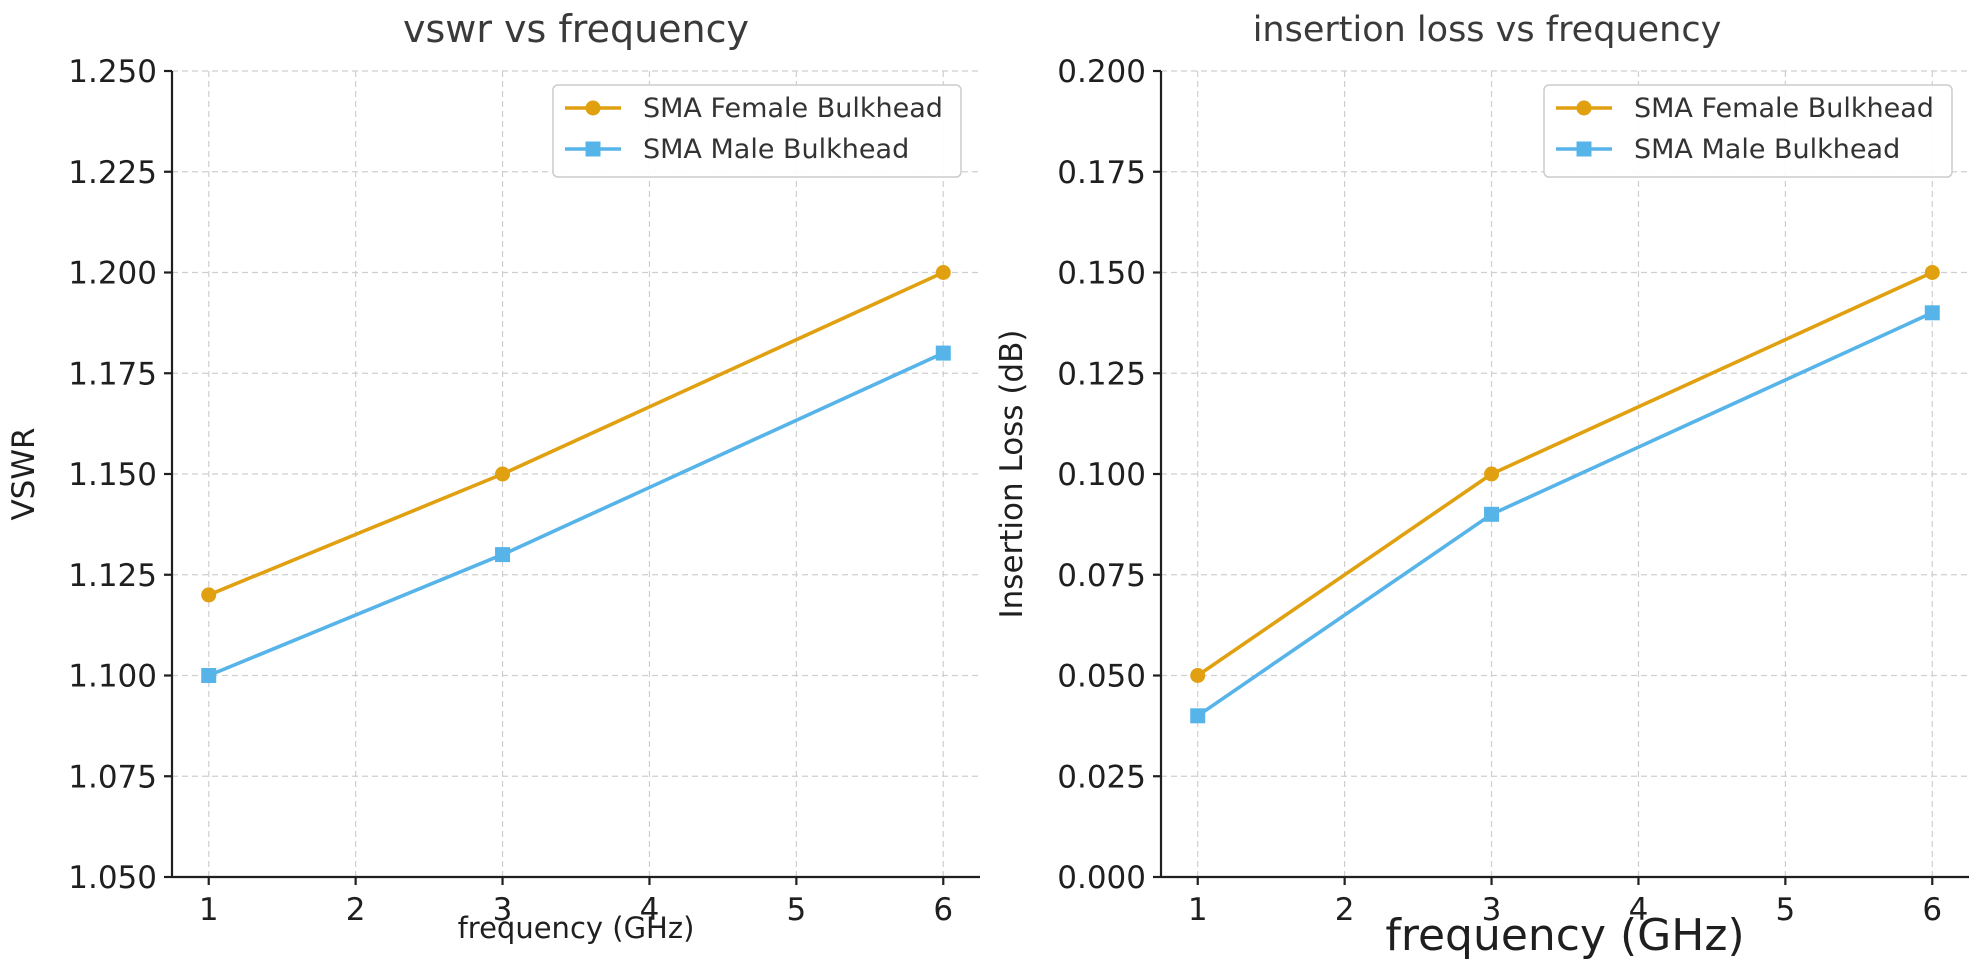  Describe the element at coordinates (112, 878) in the screenshot. I see `y-tick-label: 1.050` at that location.